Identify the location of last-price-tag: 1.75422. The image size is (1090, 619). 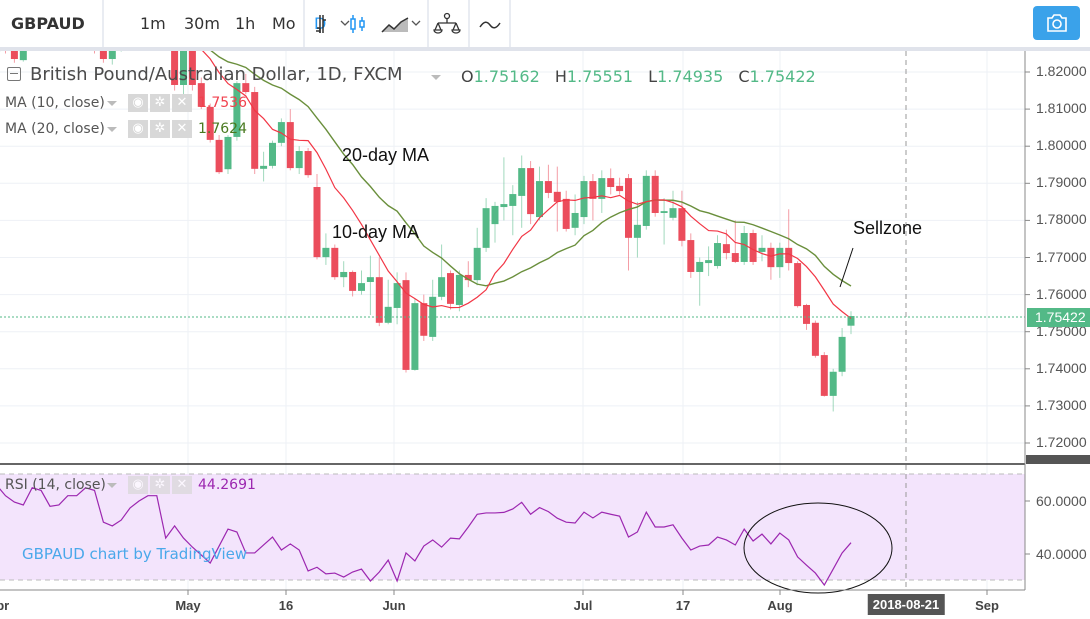
(1058, 317).